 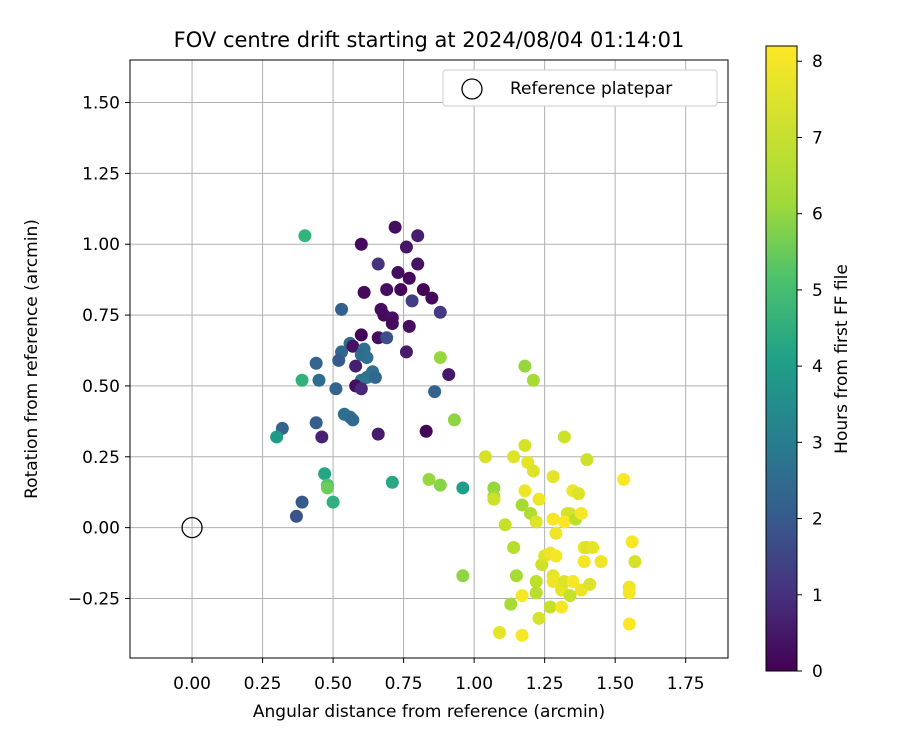 What do you see at coordinates (101, 458) in the screenshot?
I see `y-tick-label: 0.25` at bounding box center [101, 458].